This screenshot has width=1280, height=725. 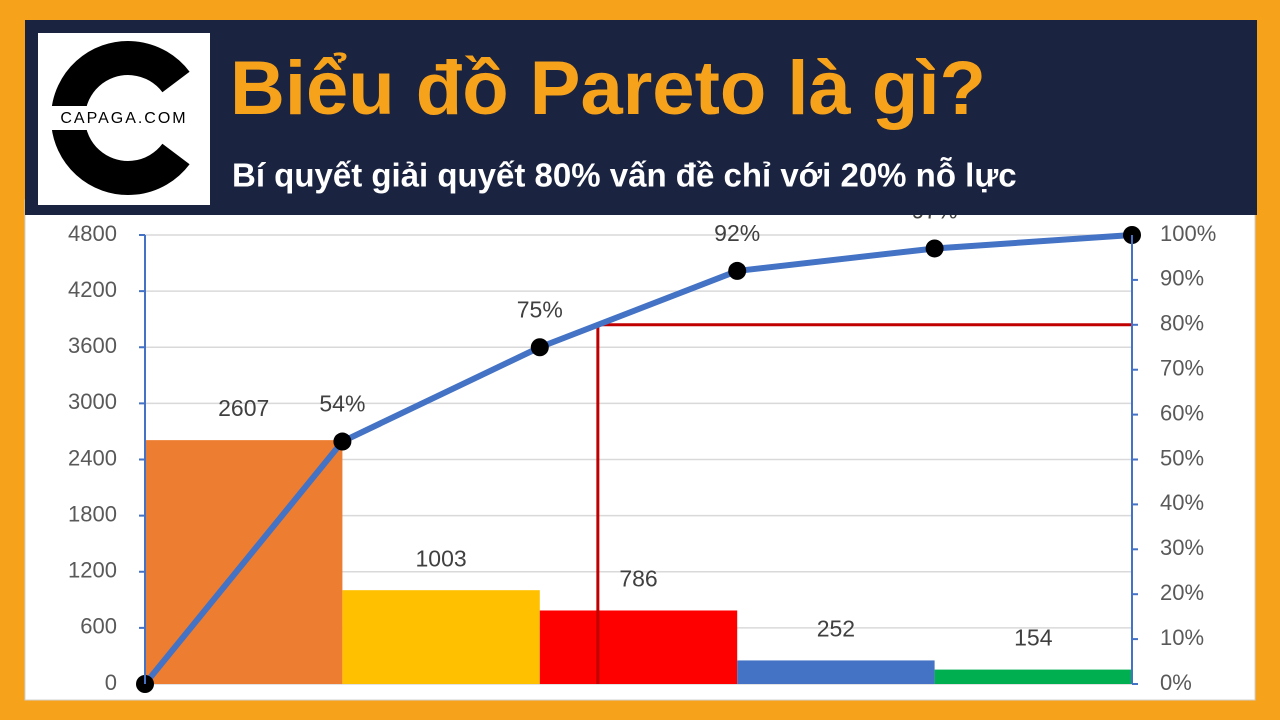 I want to click on y-tick-label: 3600, so click(x=92, y=345).